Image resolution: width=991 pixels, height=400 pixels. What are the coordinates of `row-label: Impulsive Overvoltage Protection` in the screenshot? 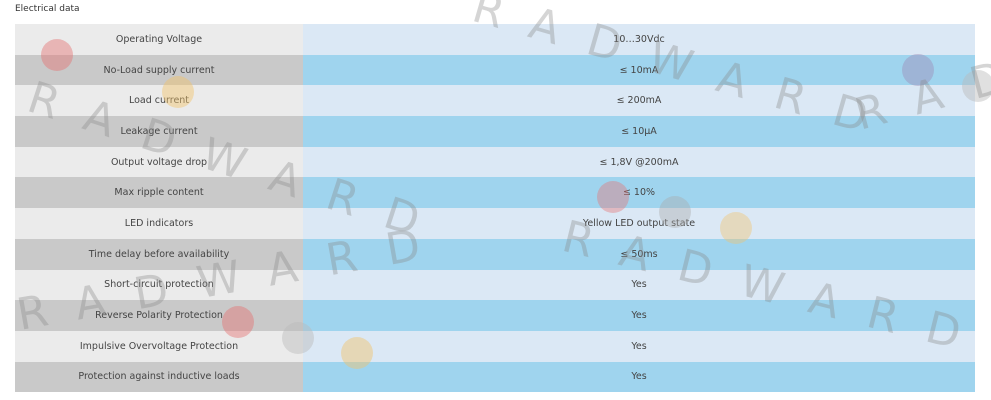 It's located at (159, 346).